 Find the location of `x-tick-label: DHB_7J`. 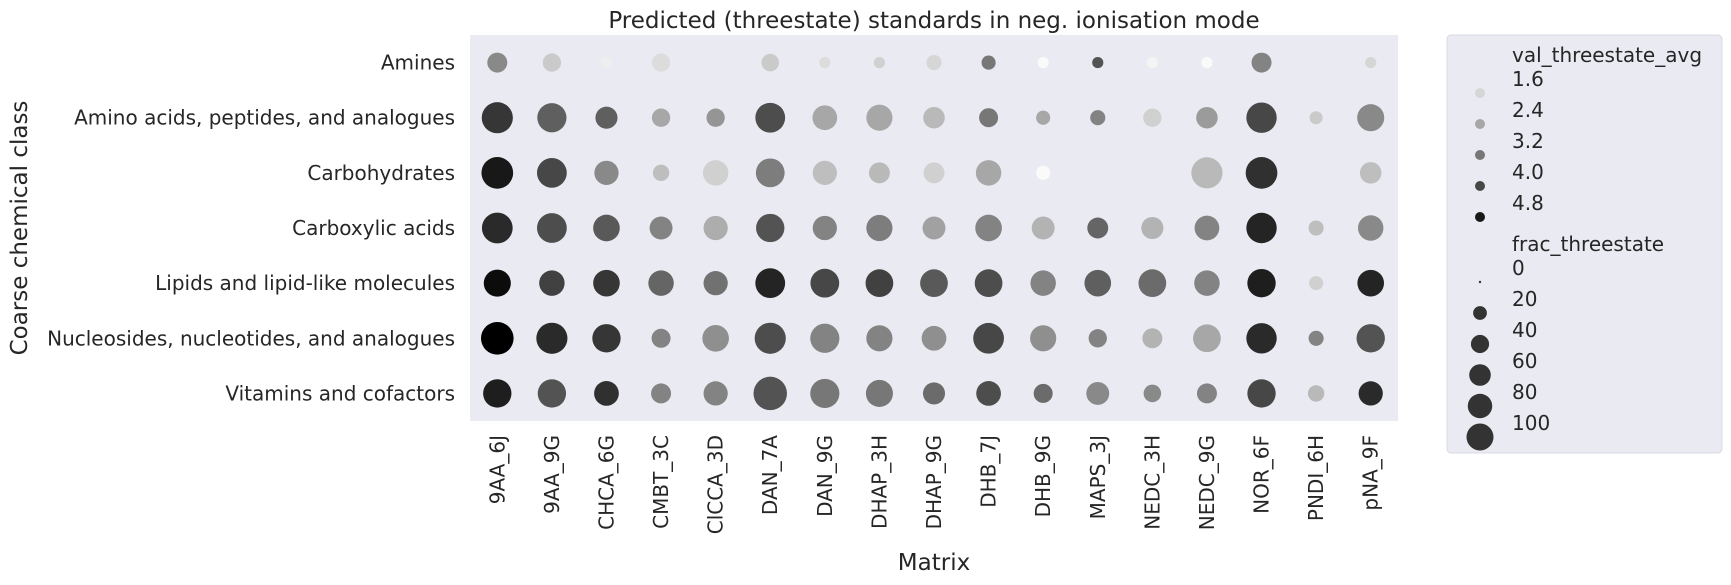

x-tick-label: DHB_7J is located at coordinates (989, 471).